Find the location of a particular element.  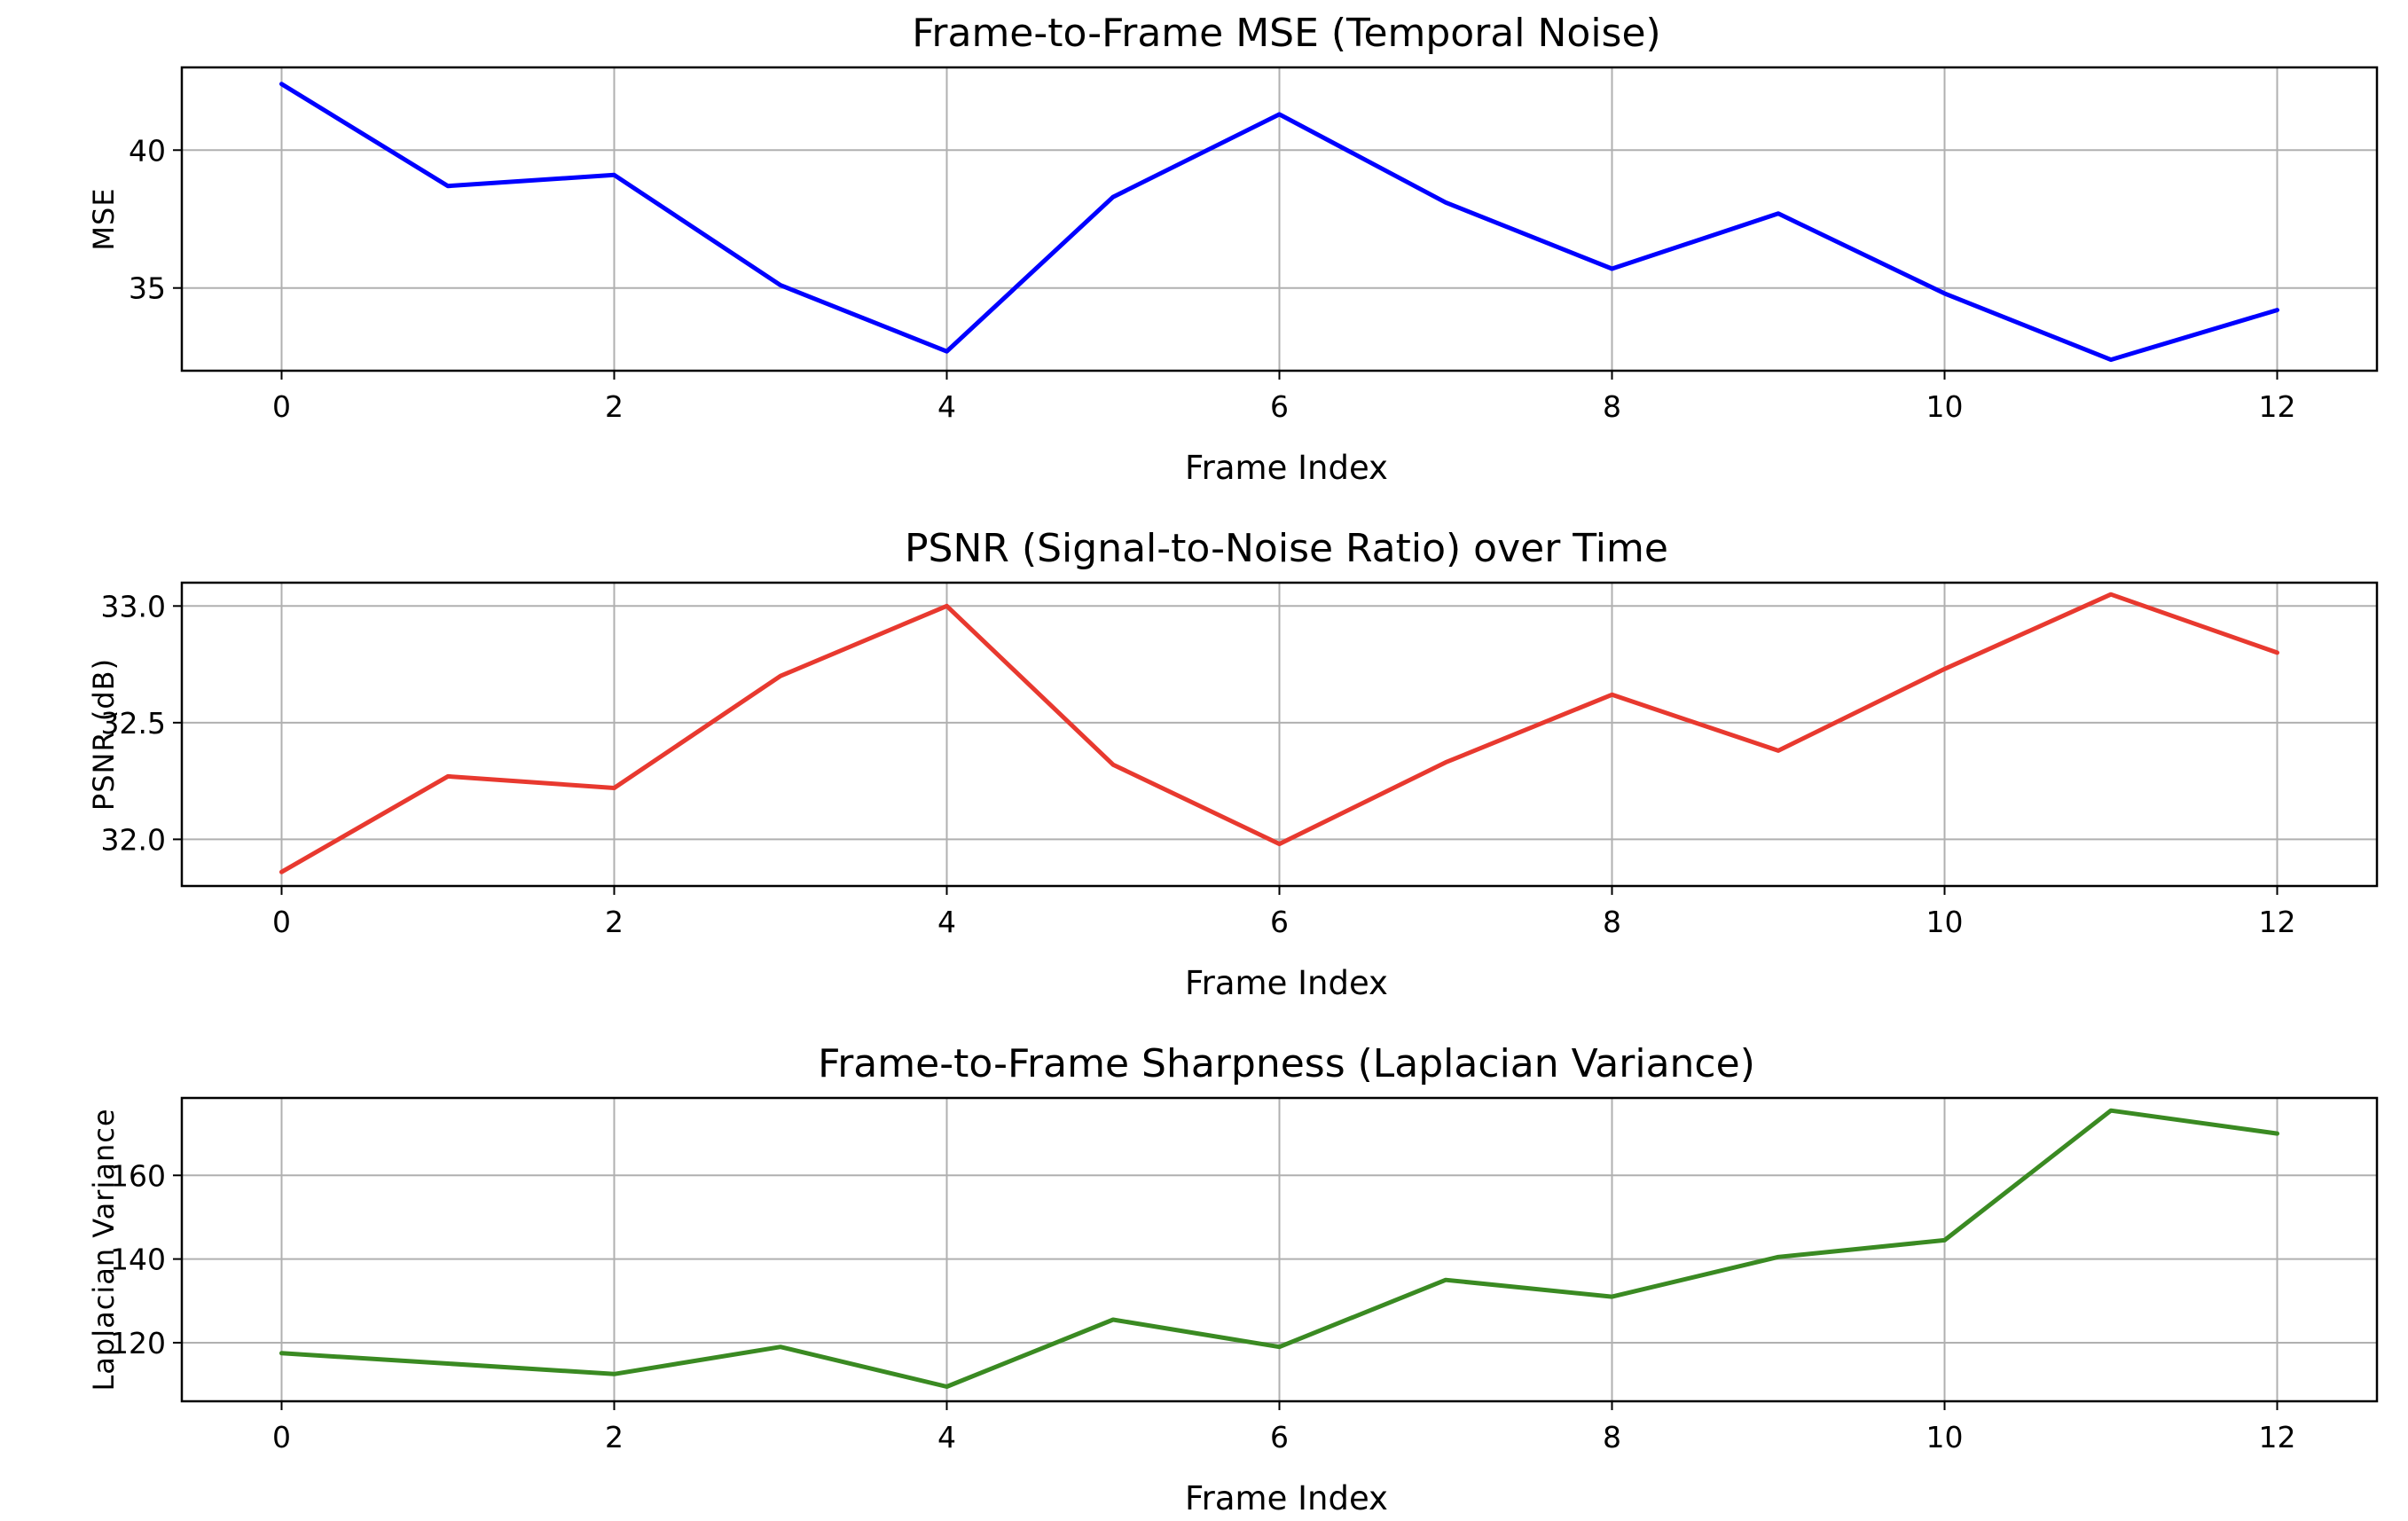

y-axis-label: MSE is located at coordinates (104, 219).